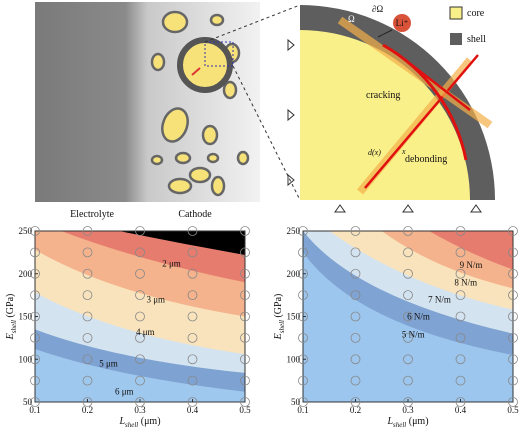 This screenshot has height=428, width=520. Describe the element at coordinates (279, 317) in the screenshot. I see `y-axis-label: Eshell (GPa)` at that location.